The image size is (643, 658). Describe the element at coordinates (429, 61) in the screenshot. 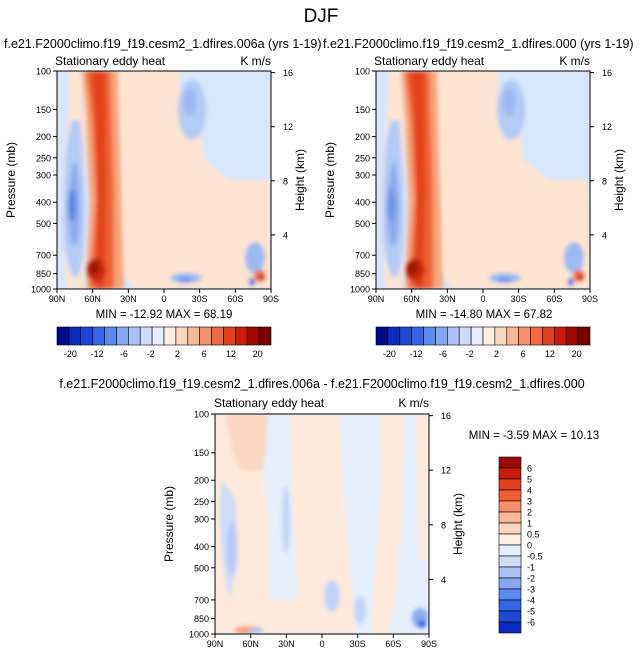

I see `left-string: Stationary eddy heat` at that location.